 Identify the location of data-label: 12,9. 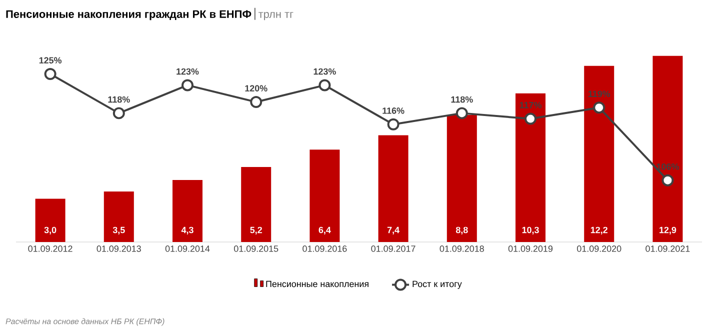
(668, 230).